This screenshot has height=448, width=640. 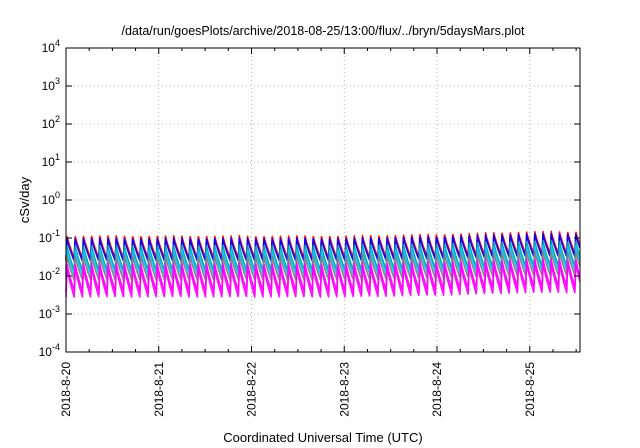 I want to click on x-tick-label: 2018-8-23, so click(x=344, y=389).